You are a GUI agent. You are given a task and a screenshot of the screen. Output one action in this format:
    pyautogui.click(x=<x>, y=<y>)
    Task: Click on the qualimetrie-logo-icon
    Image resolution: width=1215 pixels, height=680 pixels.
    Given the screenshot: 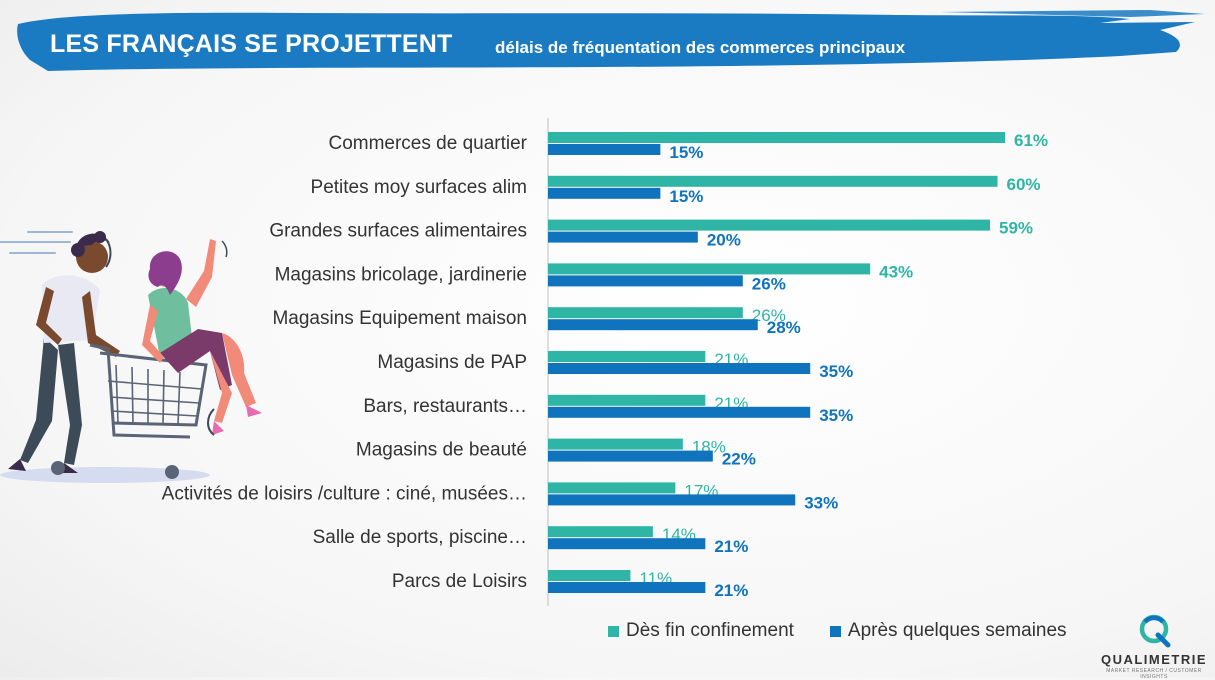 What is the action you would take?
    pyautogui.click(x=1155, y=631)
    